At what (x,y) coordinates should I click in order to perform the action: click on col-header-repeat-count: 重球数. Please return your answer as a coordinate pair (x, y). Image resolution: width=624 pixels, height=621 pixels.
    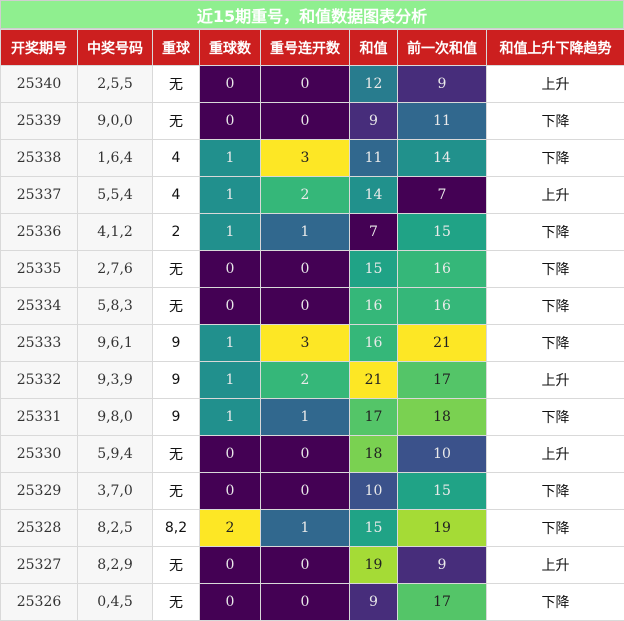
    Looking at the image, I should click on (230, 48).